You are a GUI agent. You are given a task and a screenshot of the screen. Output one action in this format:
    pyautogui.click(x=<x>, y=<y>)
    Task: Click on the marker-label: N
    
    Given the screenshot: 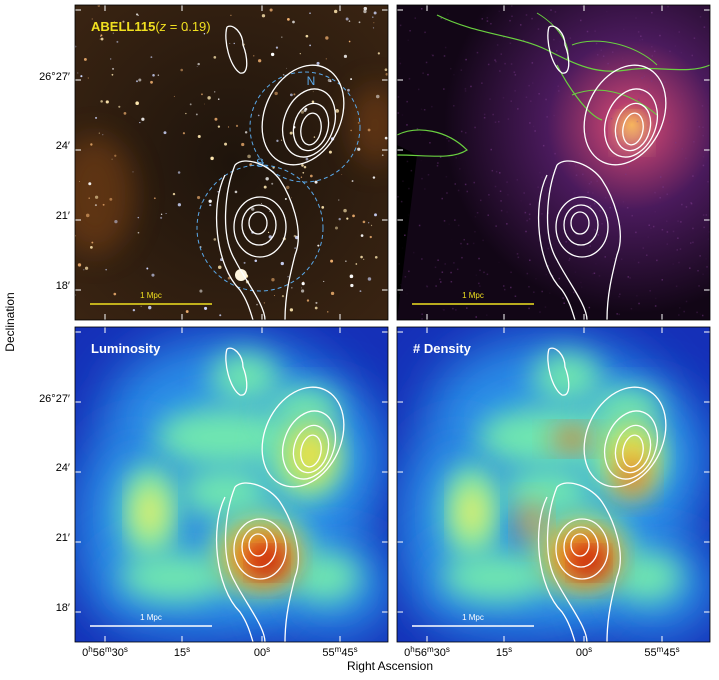 What is the action you would take?
    pyautogui.click(x=311, y=81)
    